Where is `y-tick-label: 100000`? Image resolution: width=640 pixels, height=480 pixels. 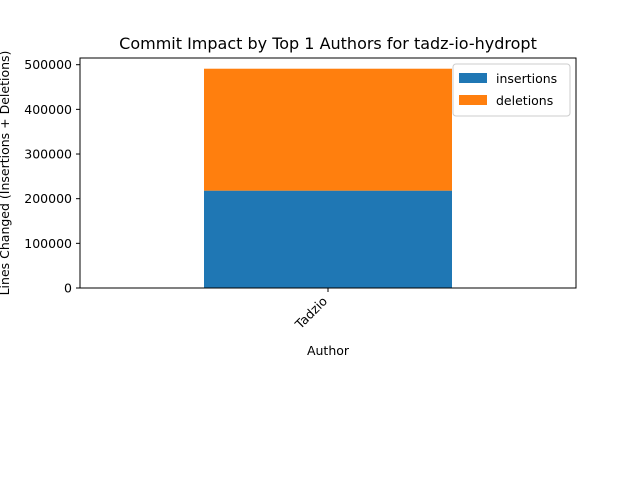
y-tick-label: 100000 is located at coordinates (48, 243).